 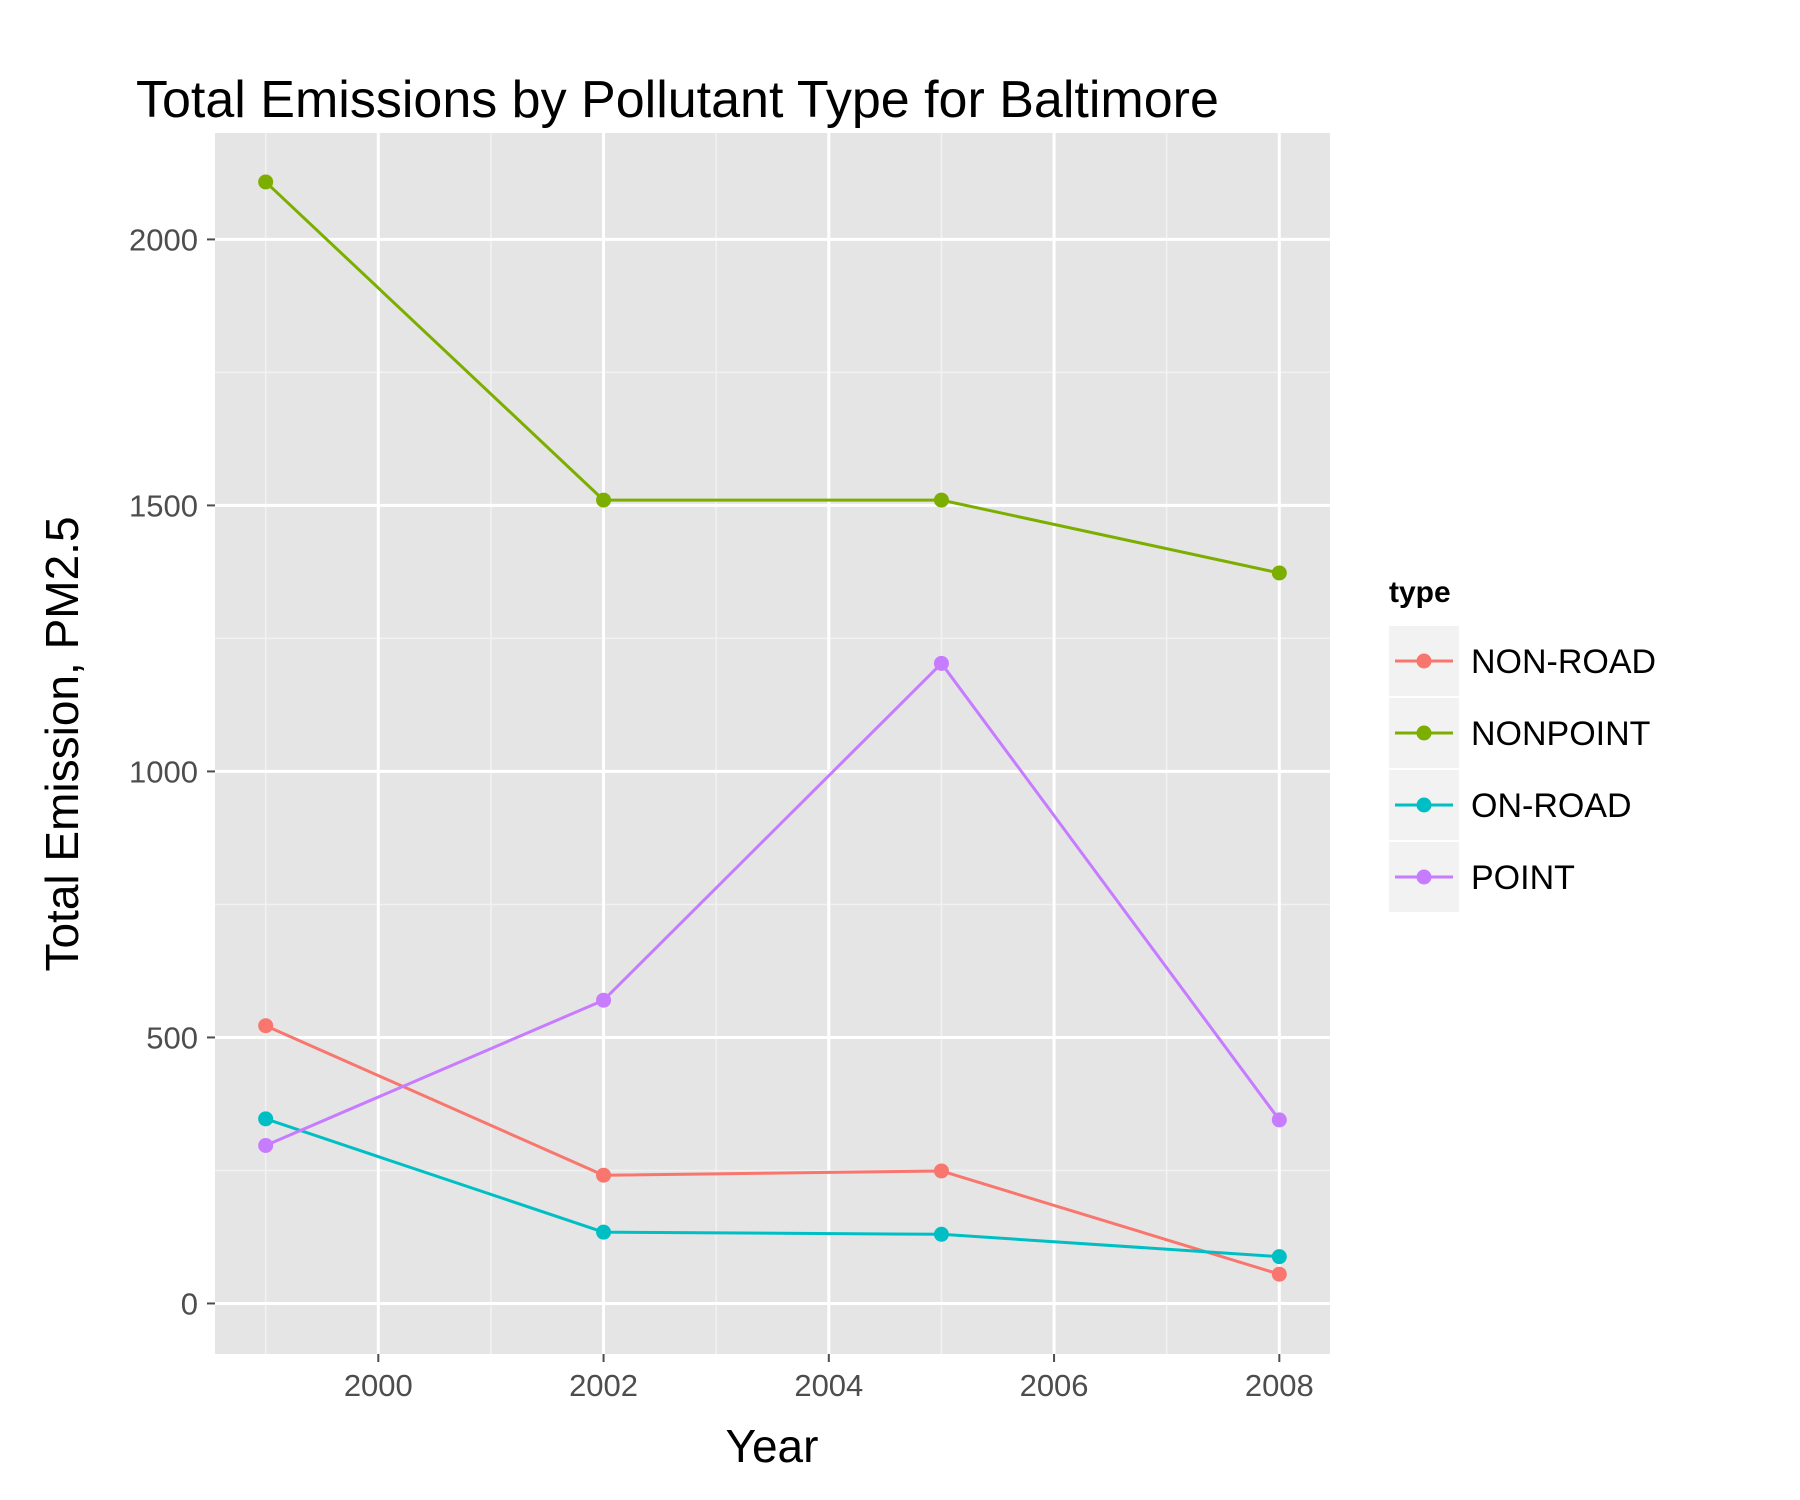 What do you see at coordinates (1523, 878) in the screenshot?
I see `legend-label: POINT` at bounding box center [1523, 878].